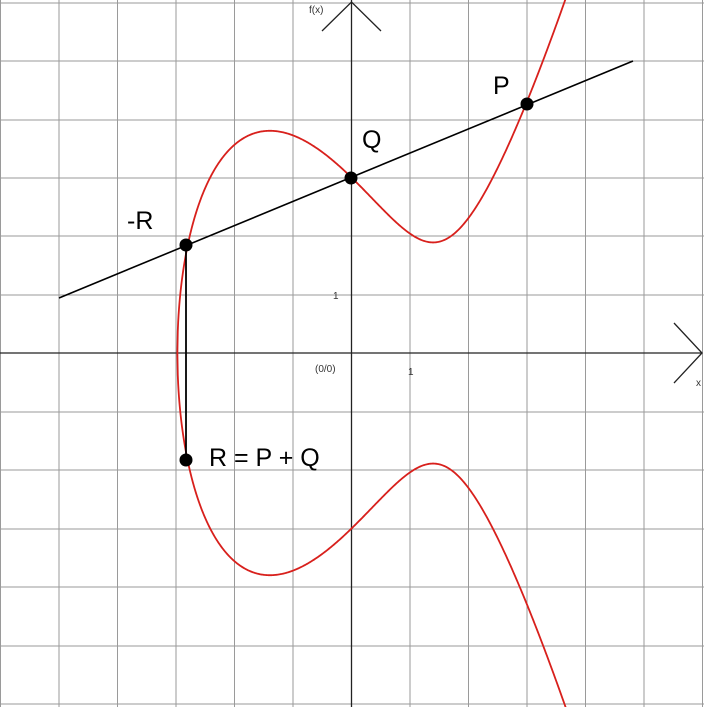 The width and height of the screenshot is (704, 707). I want to click on label-p: P, so click(501, 86).